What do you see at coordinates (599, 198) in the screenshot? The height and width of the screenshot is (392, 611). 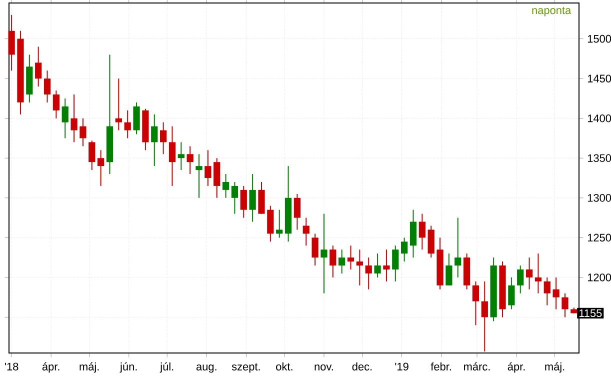 I see `y-tick-label: 1300` at bounding box center [599, 198].